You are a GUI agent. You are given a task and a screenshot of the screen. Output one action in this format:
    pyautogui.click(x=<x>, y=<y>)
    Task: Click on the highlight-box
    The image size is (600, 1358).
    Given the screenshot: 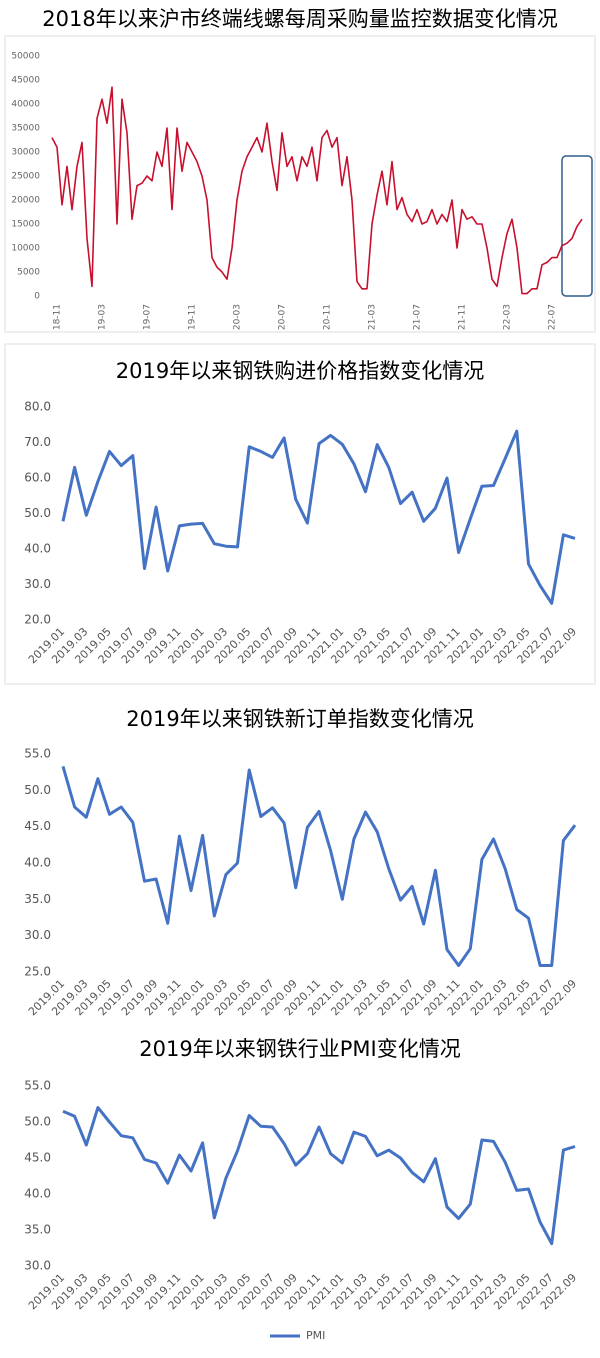 What is the action you would take?
    pyautogui.click(x=577, y=226)
    